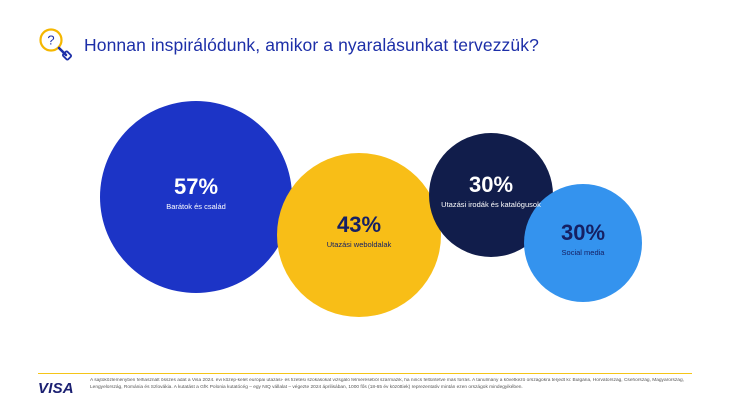  What do you see at coordinates (583, 232) in the screenshot?
I see `bubble-value-4: 30%` at bounding box center [583, 232].